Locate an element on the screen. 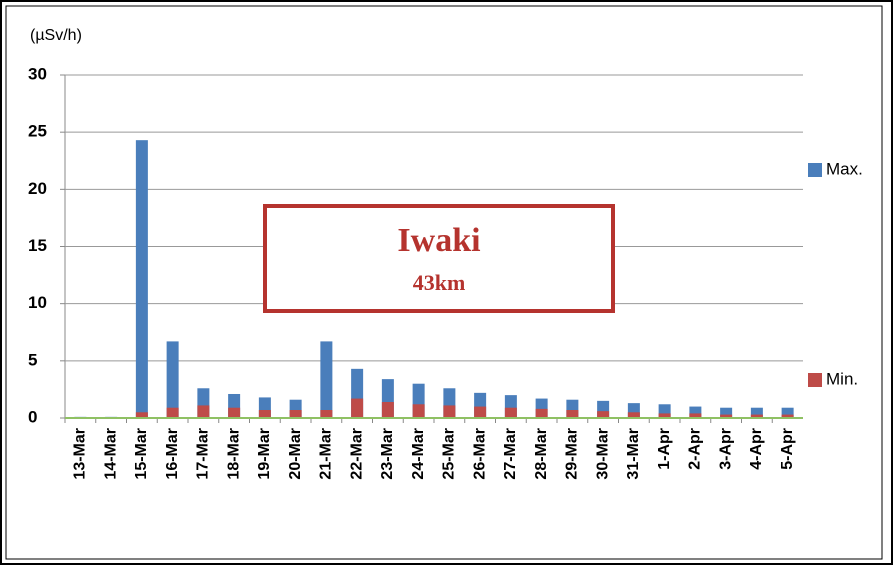  y-tick-label: 10 is located at coordinates (37, 302).